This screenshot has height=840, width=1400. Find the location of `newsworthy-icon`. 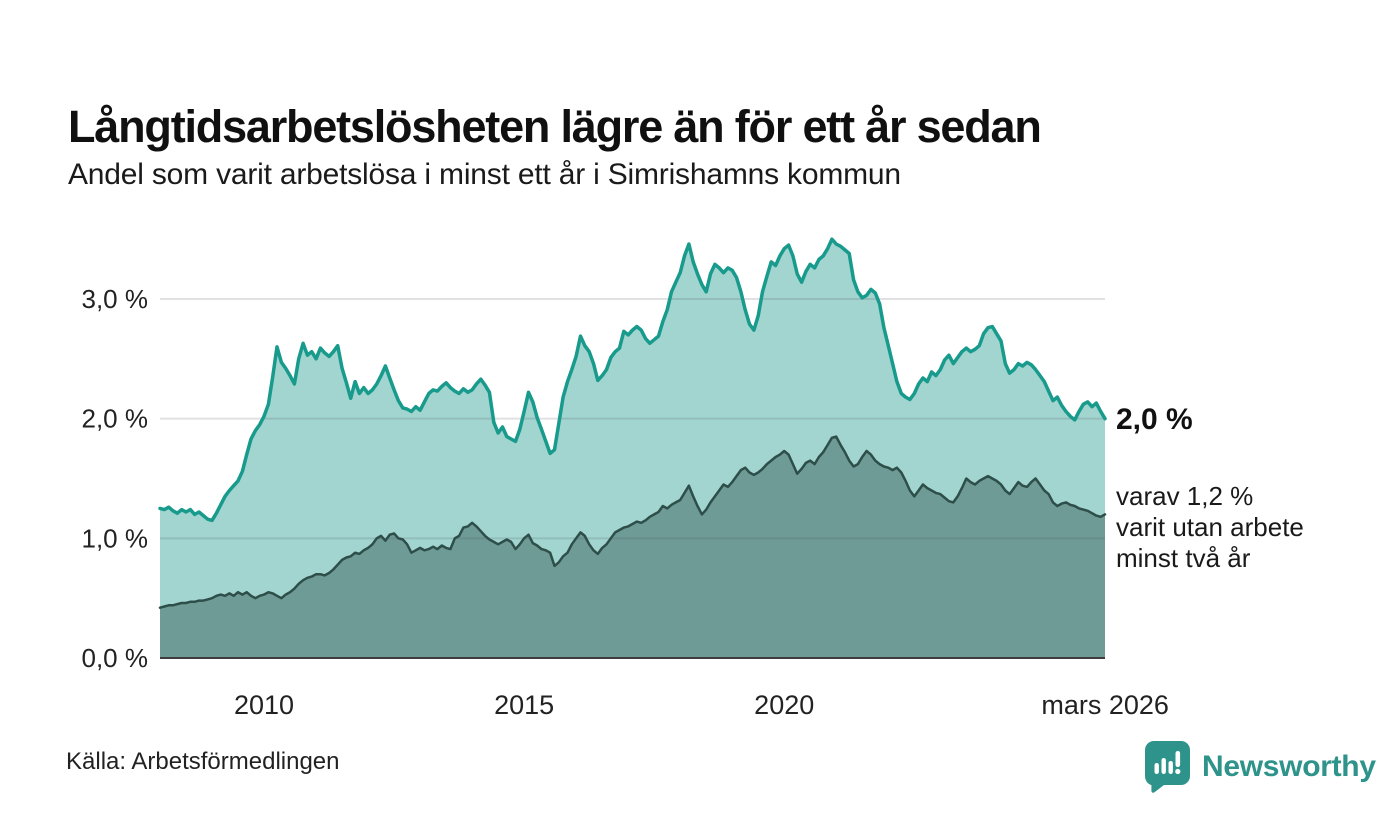

newsworthy-icon is located at coordinates (1167, 767).